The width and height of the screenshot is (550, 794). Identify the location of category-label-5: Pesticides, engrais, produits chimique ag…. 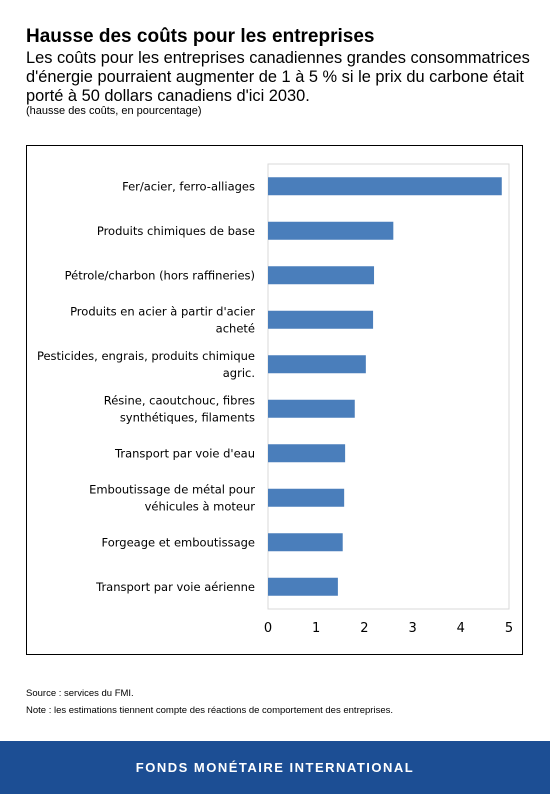
(146, 364).